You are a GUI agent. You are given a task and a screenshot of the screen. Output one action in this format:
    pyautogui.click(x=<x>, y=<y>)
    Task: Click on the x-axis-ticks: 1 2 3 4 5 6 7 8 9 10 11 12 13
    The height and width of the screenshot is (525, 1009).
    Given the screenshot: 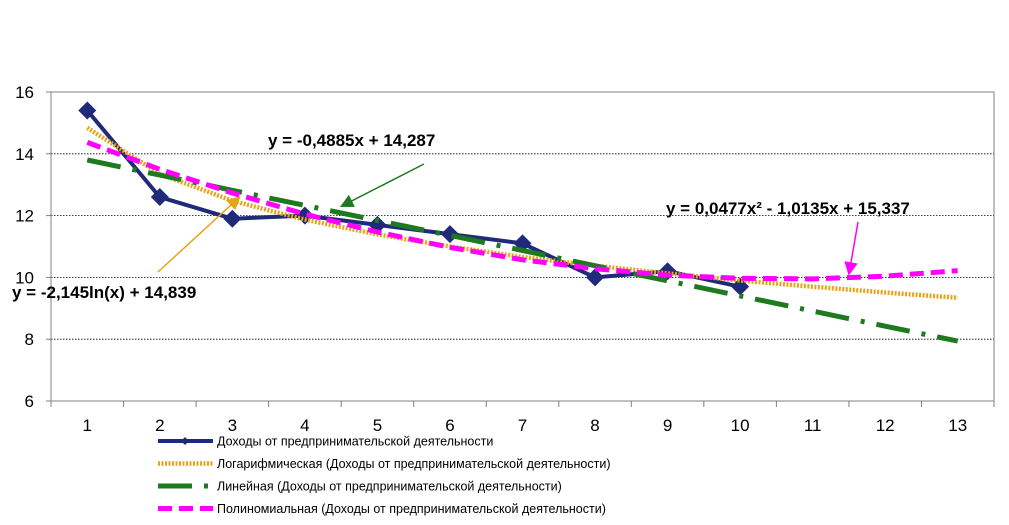 What is the action you would take?
    pyautogui.click(x=522, y=418)
    